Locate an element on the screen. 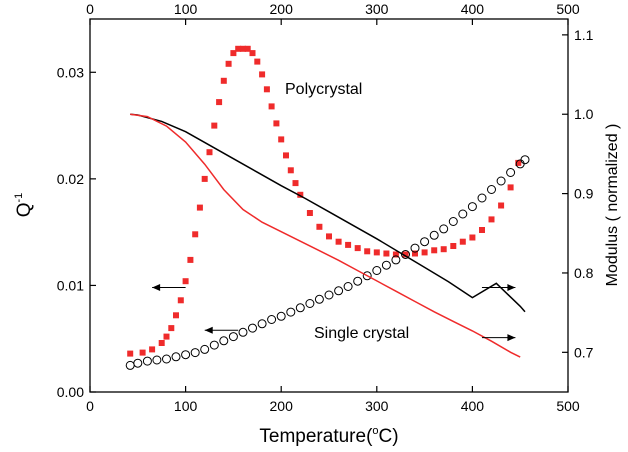 This screenshot has width=628, height=452. annotation-arrows-layer is located at coordinates (334, 313).